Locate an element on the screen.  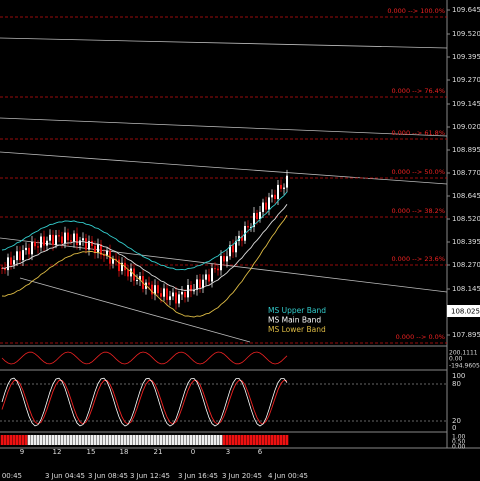
price-label: 108.145 is located at coordinates (466, 289).